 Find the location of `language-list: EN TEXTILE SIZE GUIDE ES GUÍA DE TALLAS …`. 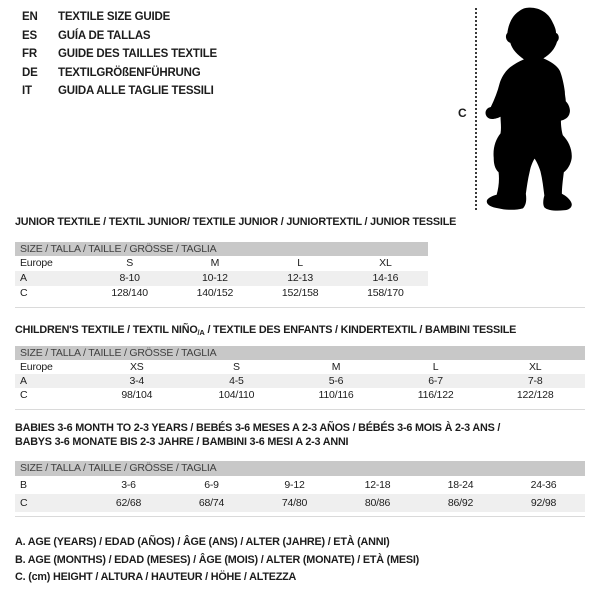

language-list: EN TEXTILE SIZE GUIDE ES GUÍA DE TALLAS … is located at coordinates (119, 54).